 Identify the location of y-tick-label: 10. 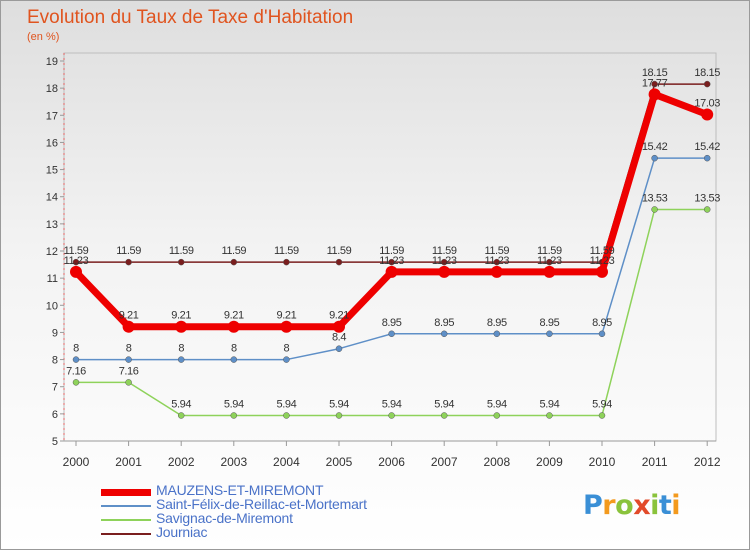
(52, 306).